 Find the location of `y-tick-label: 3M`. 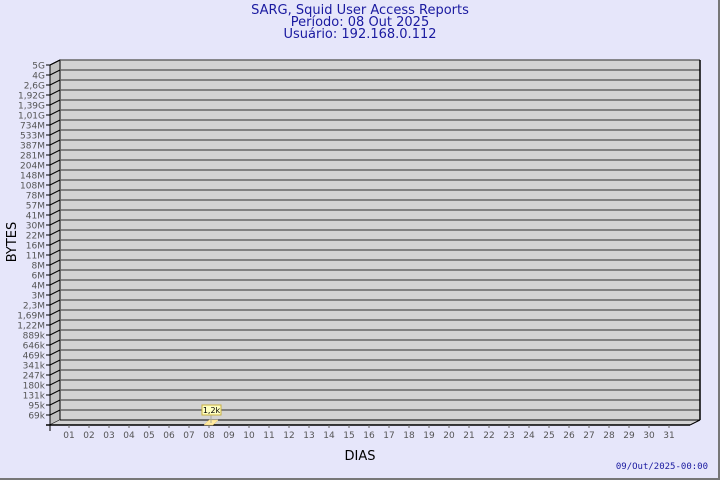

y-tick-label: 3M is located at coordinates (39, 297).